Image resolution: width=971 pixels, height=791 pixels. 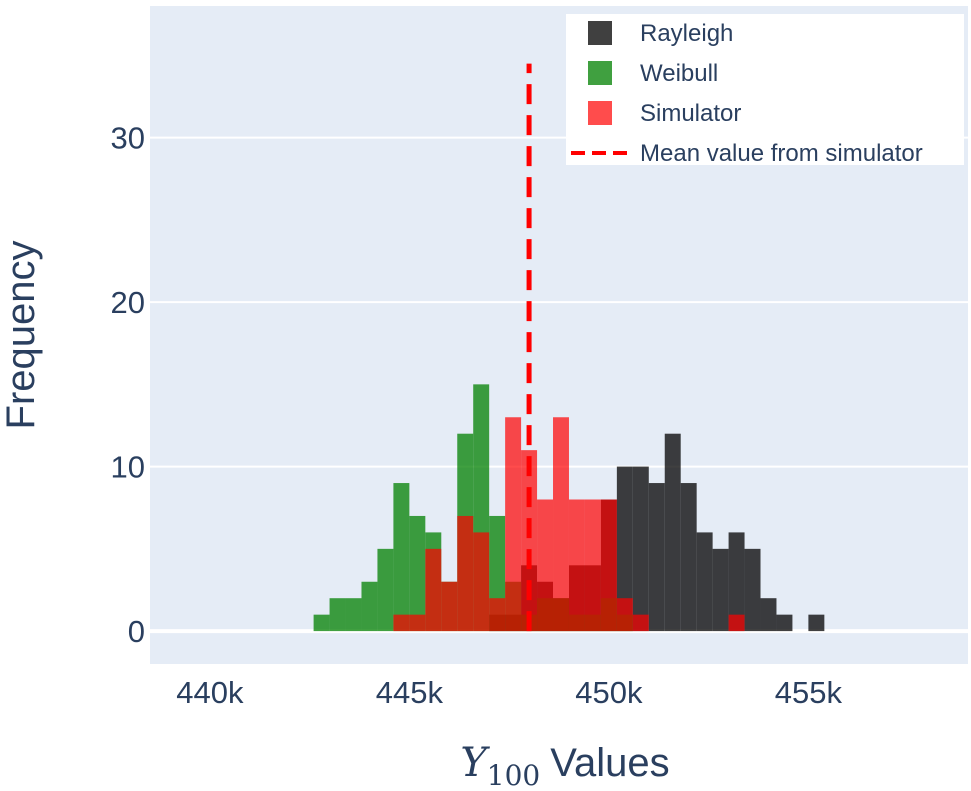 What do you see at coordinates (210, 692) in the screenshot?
I see `x-tick-label: 440k` at bounding box center [210, 692].